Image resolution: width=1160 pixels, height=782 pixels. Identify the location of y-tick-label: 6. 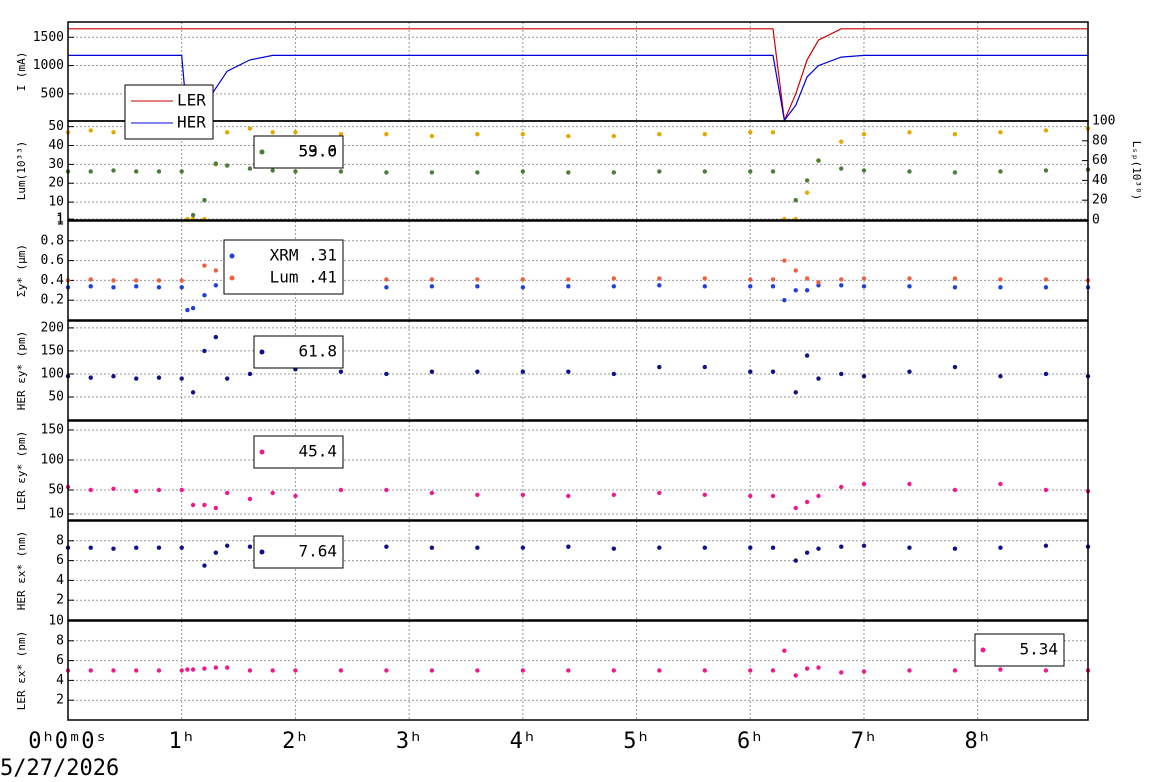
(60, 660).